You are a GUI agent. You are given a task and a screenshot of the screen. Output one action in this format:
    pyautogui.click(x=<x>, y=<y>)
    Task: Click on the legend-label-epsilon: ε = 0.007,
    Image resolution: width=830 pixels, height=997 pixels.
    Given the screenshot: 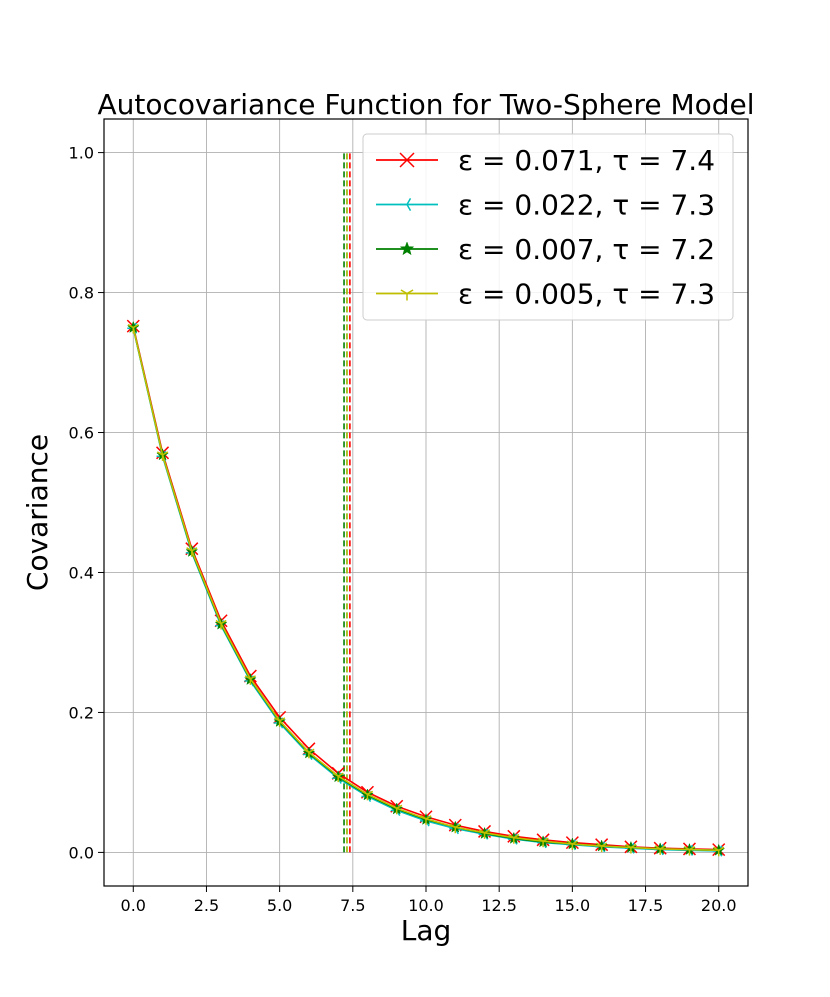 What is the action you would take?
    pyautogui.click(x=535, y=249)
    